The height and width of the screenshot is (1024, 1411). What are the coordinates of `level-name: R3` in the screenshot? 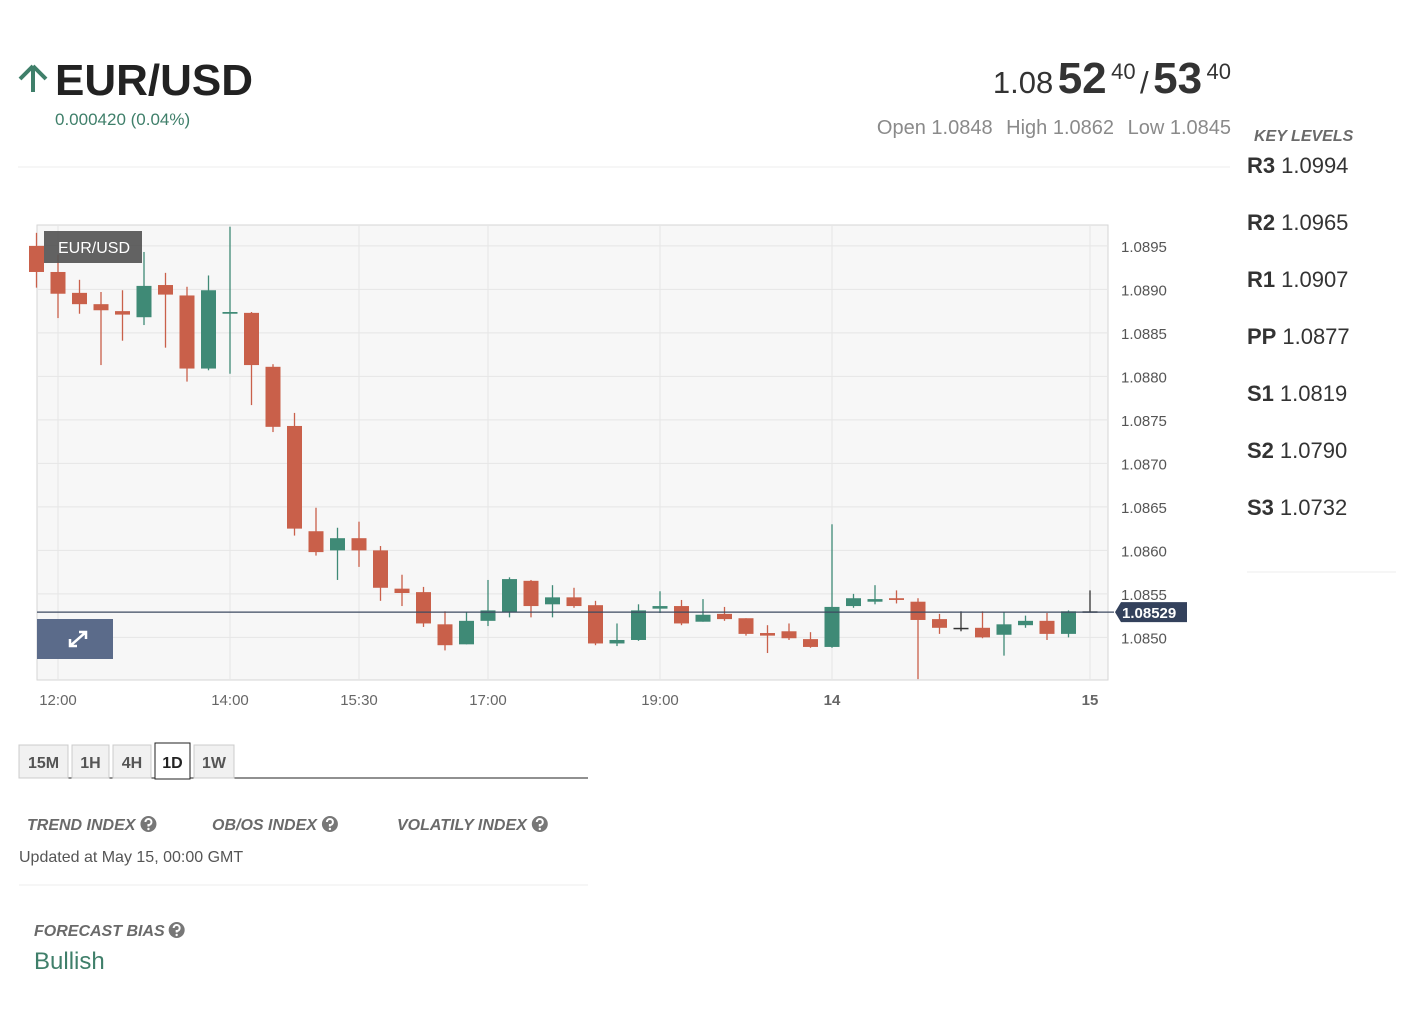 It's located at (1261, 165).